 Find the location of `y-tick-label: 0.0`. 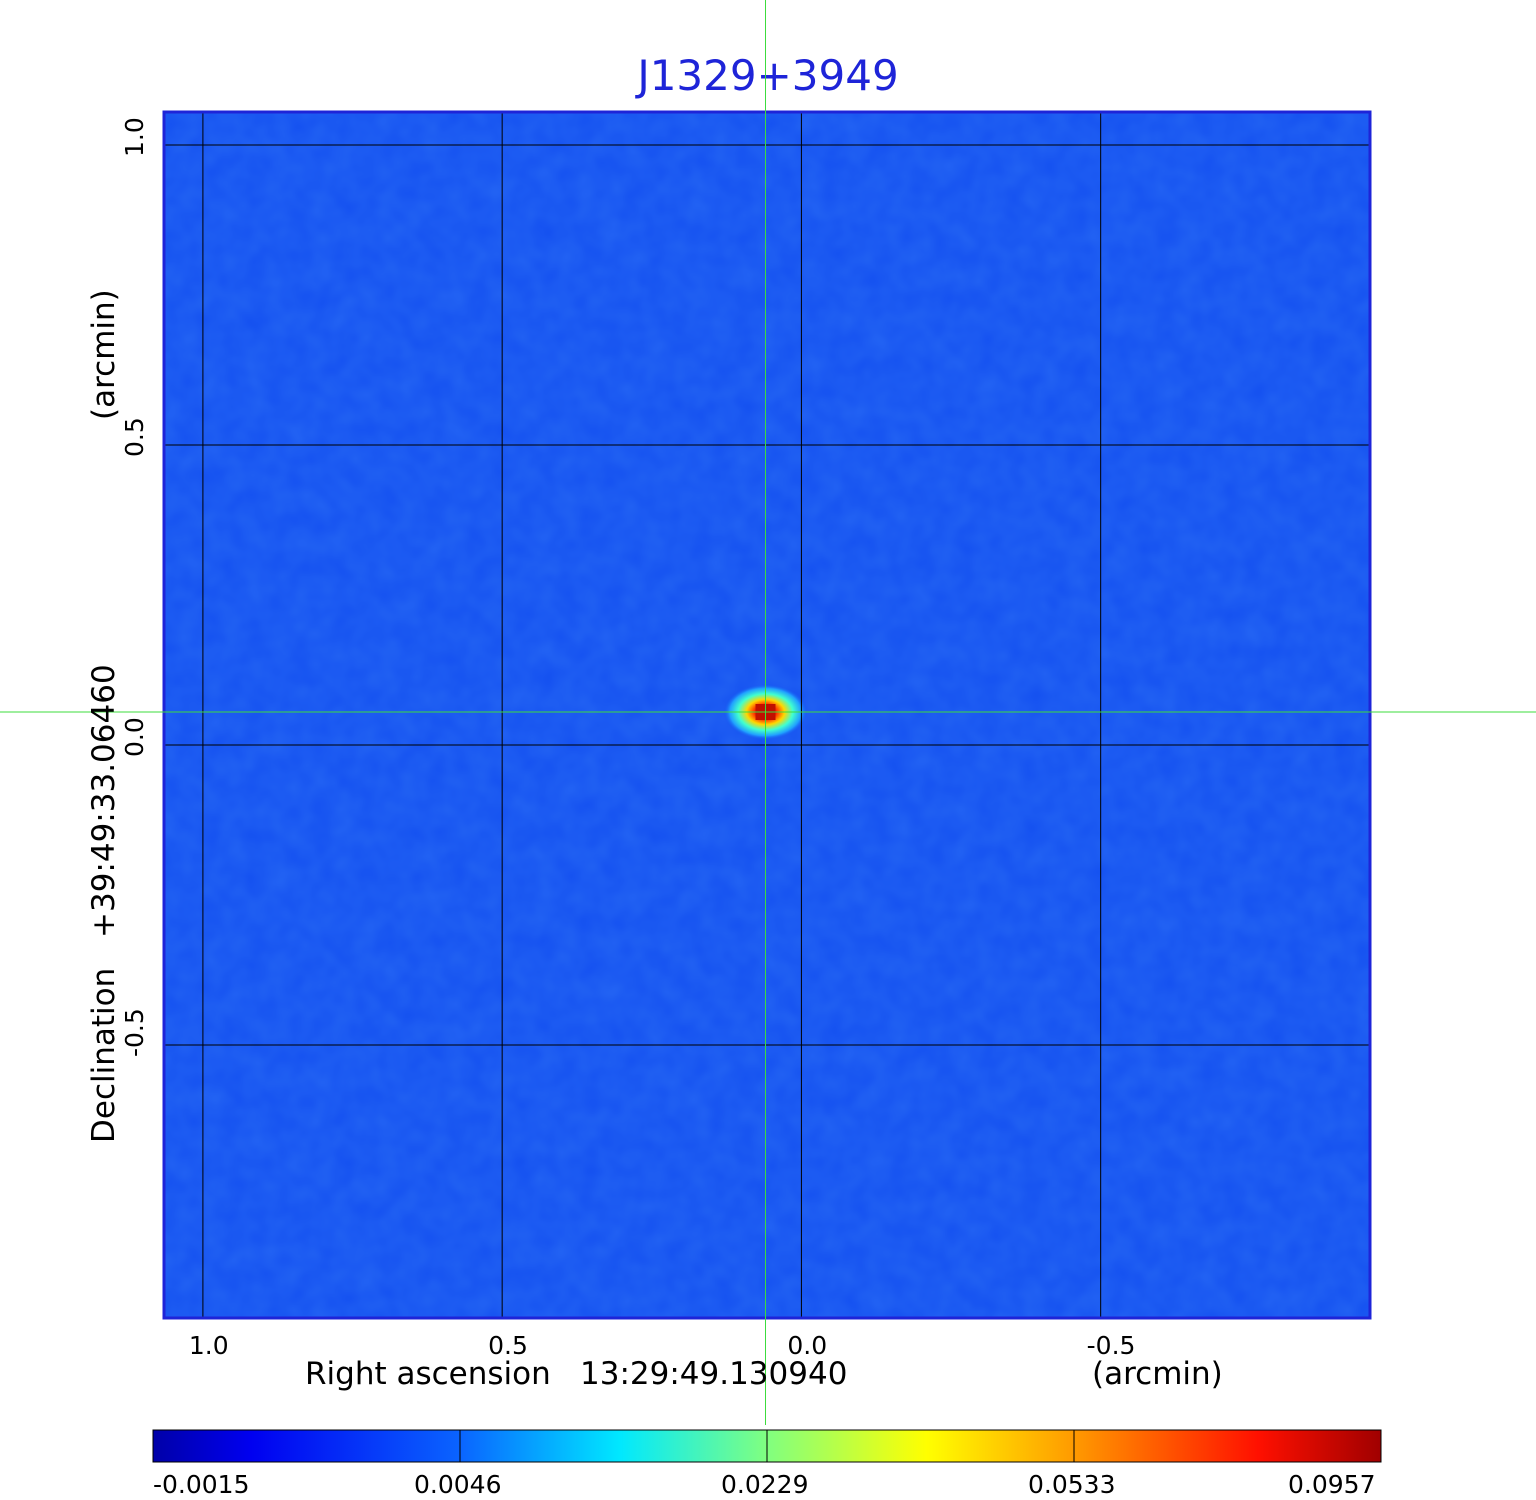

y-tick-label: 0.0 is located at coordinates (134, 737).